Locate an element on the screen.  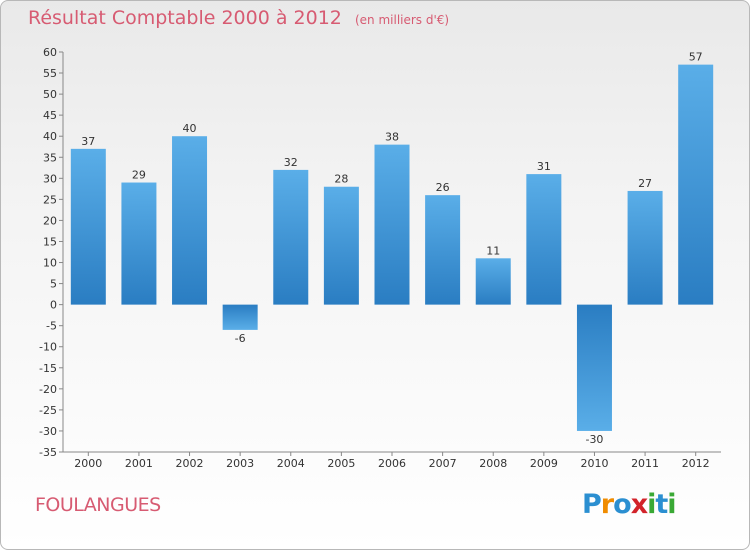
x-tick-label: 2002 is located at coordinates (190, 463).